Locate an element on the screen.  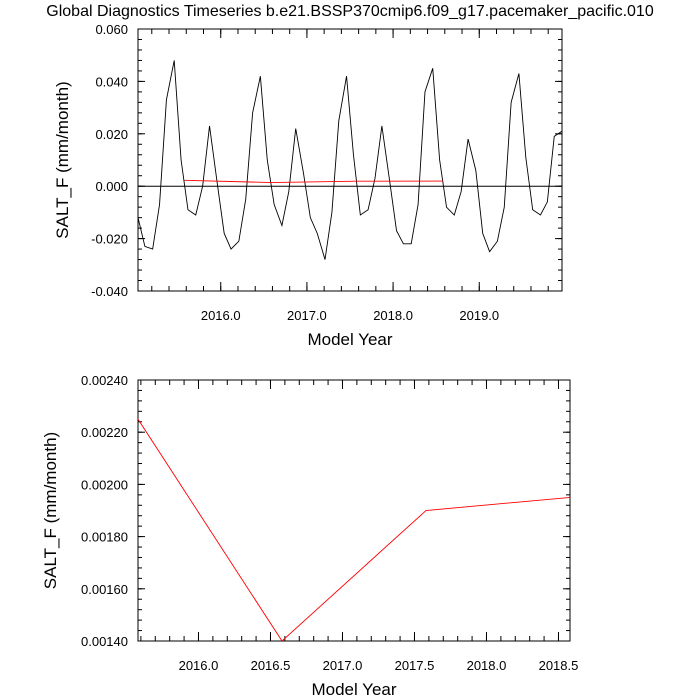
y-tick-label: 0.040 is located at coordinates (111, 81).